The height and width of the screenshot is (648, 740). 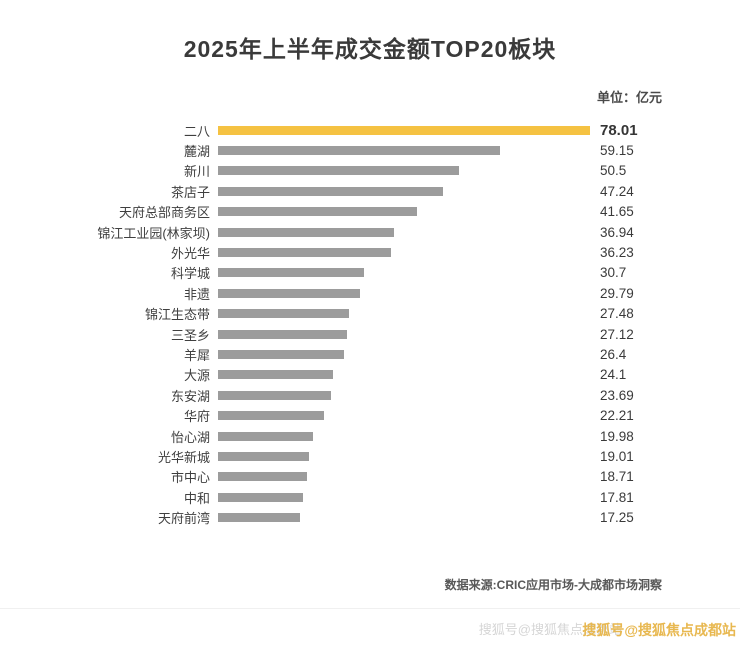 What do you see at coordinates (617, 456) in the screenshot?
I see `value-label: 19.01` at bounding box center [617, 456].